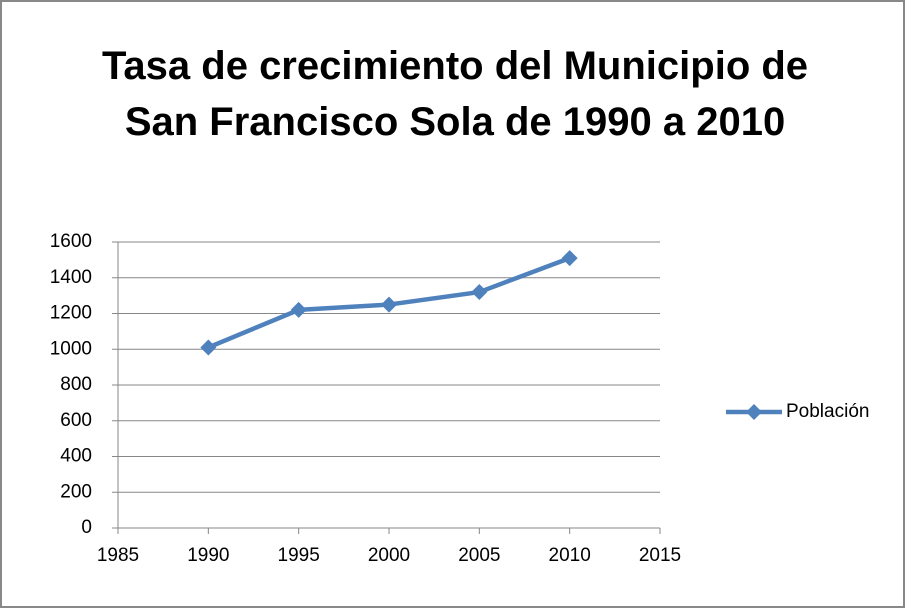 The width and height of the screenshot is (905, 608). What do you see at coordinates (118, 555) in the screenshot?
I see `x-tick-label: 1985` at bounding box center [118, 555].